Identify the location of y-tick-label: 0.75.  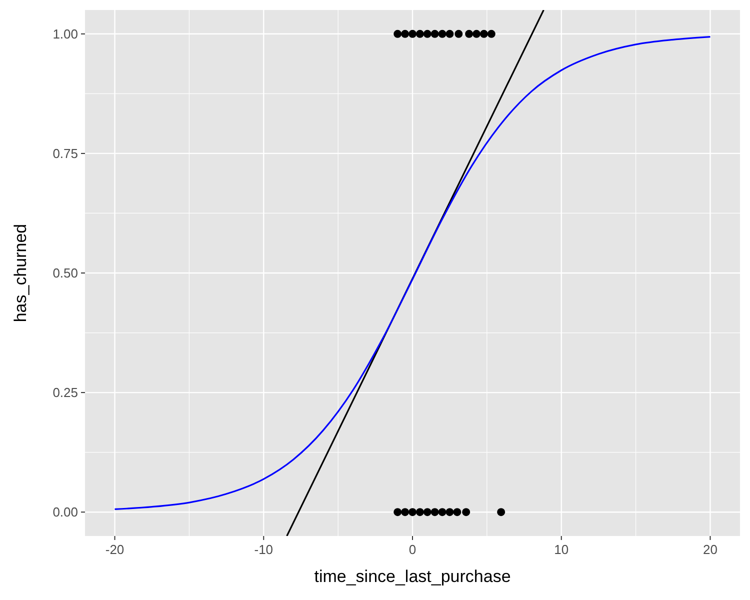
(65, 153).